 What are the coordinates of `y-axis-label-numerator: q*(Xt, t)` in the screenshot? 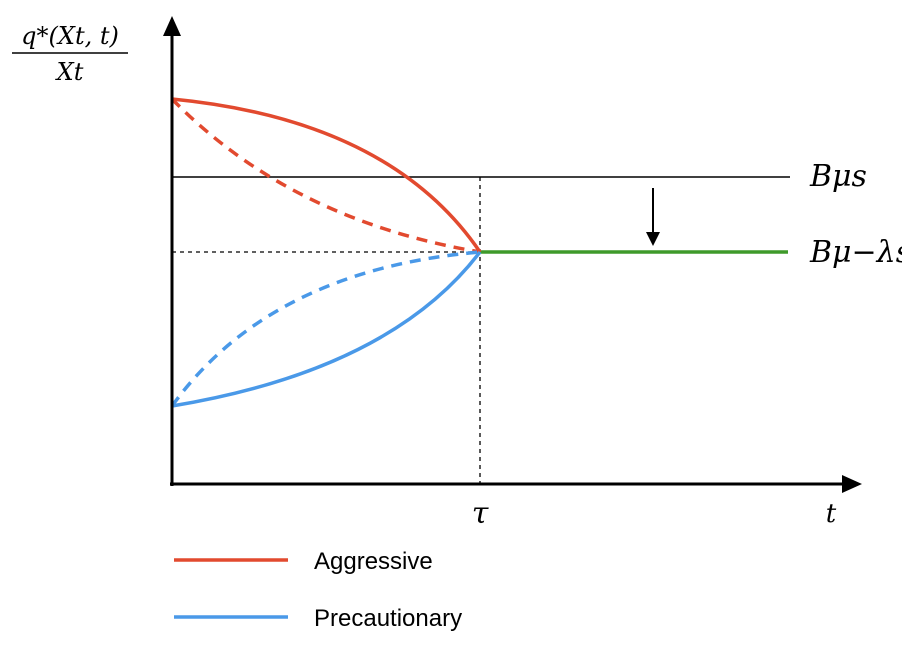 It's located at (70, 36).